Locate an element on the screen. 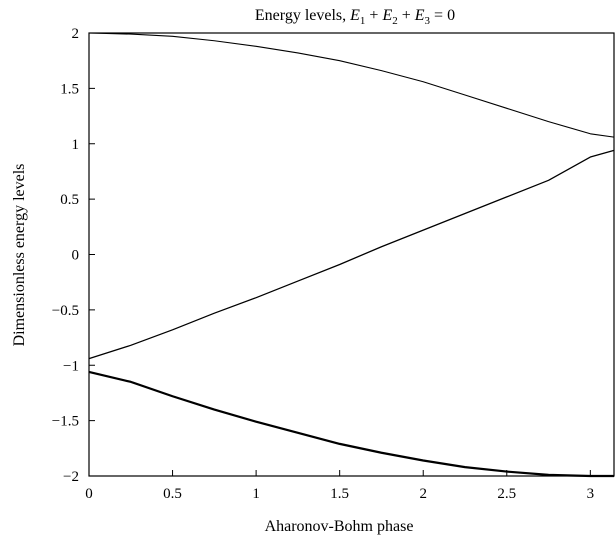  x-tick-label: 0 is located at coordinates (89, 494).